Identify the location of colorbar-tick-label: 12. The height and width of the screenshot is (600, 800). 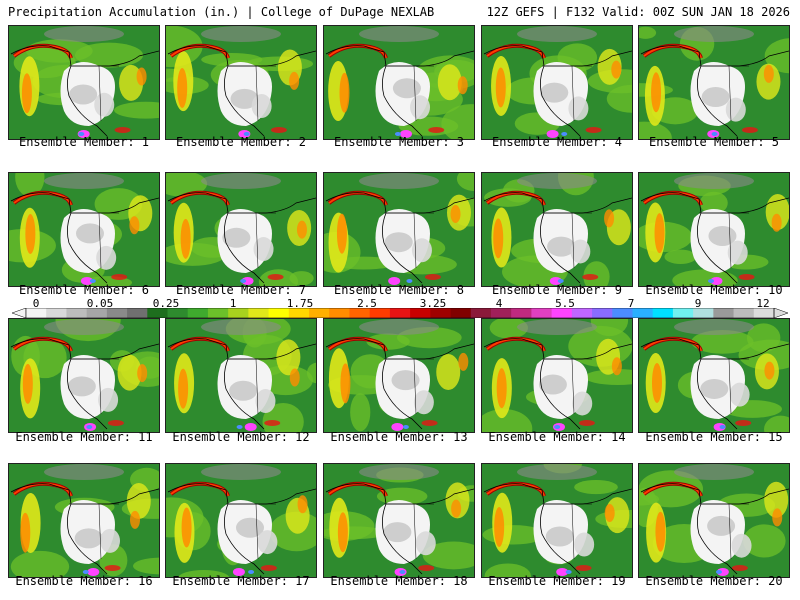
(763, 303).